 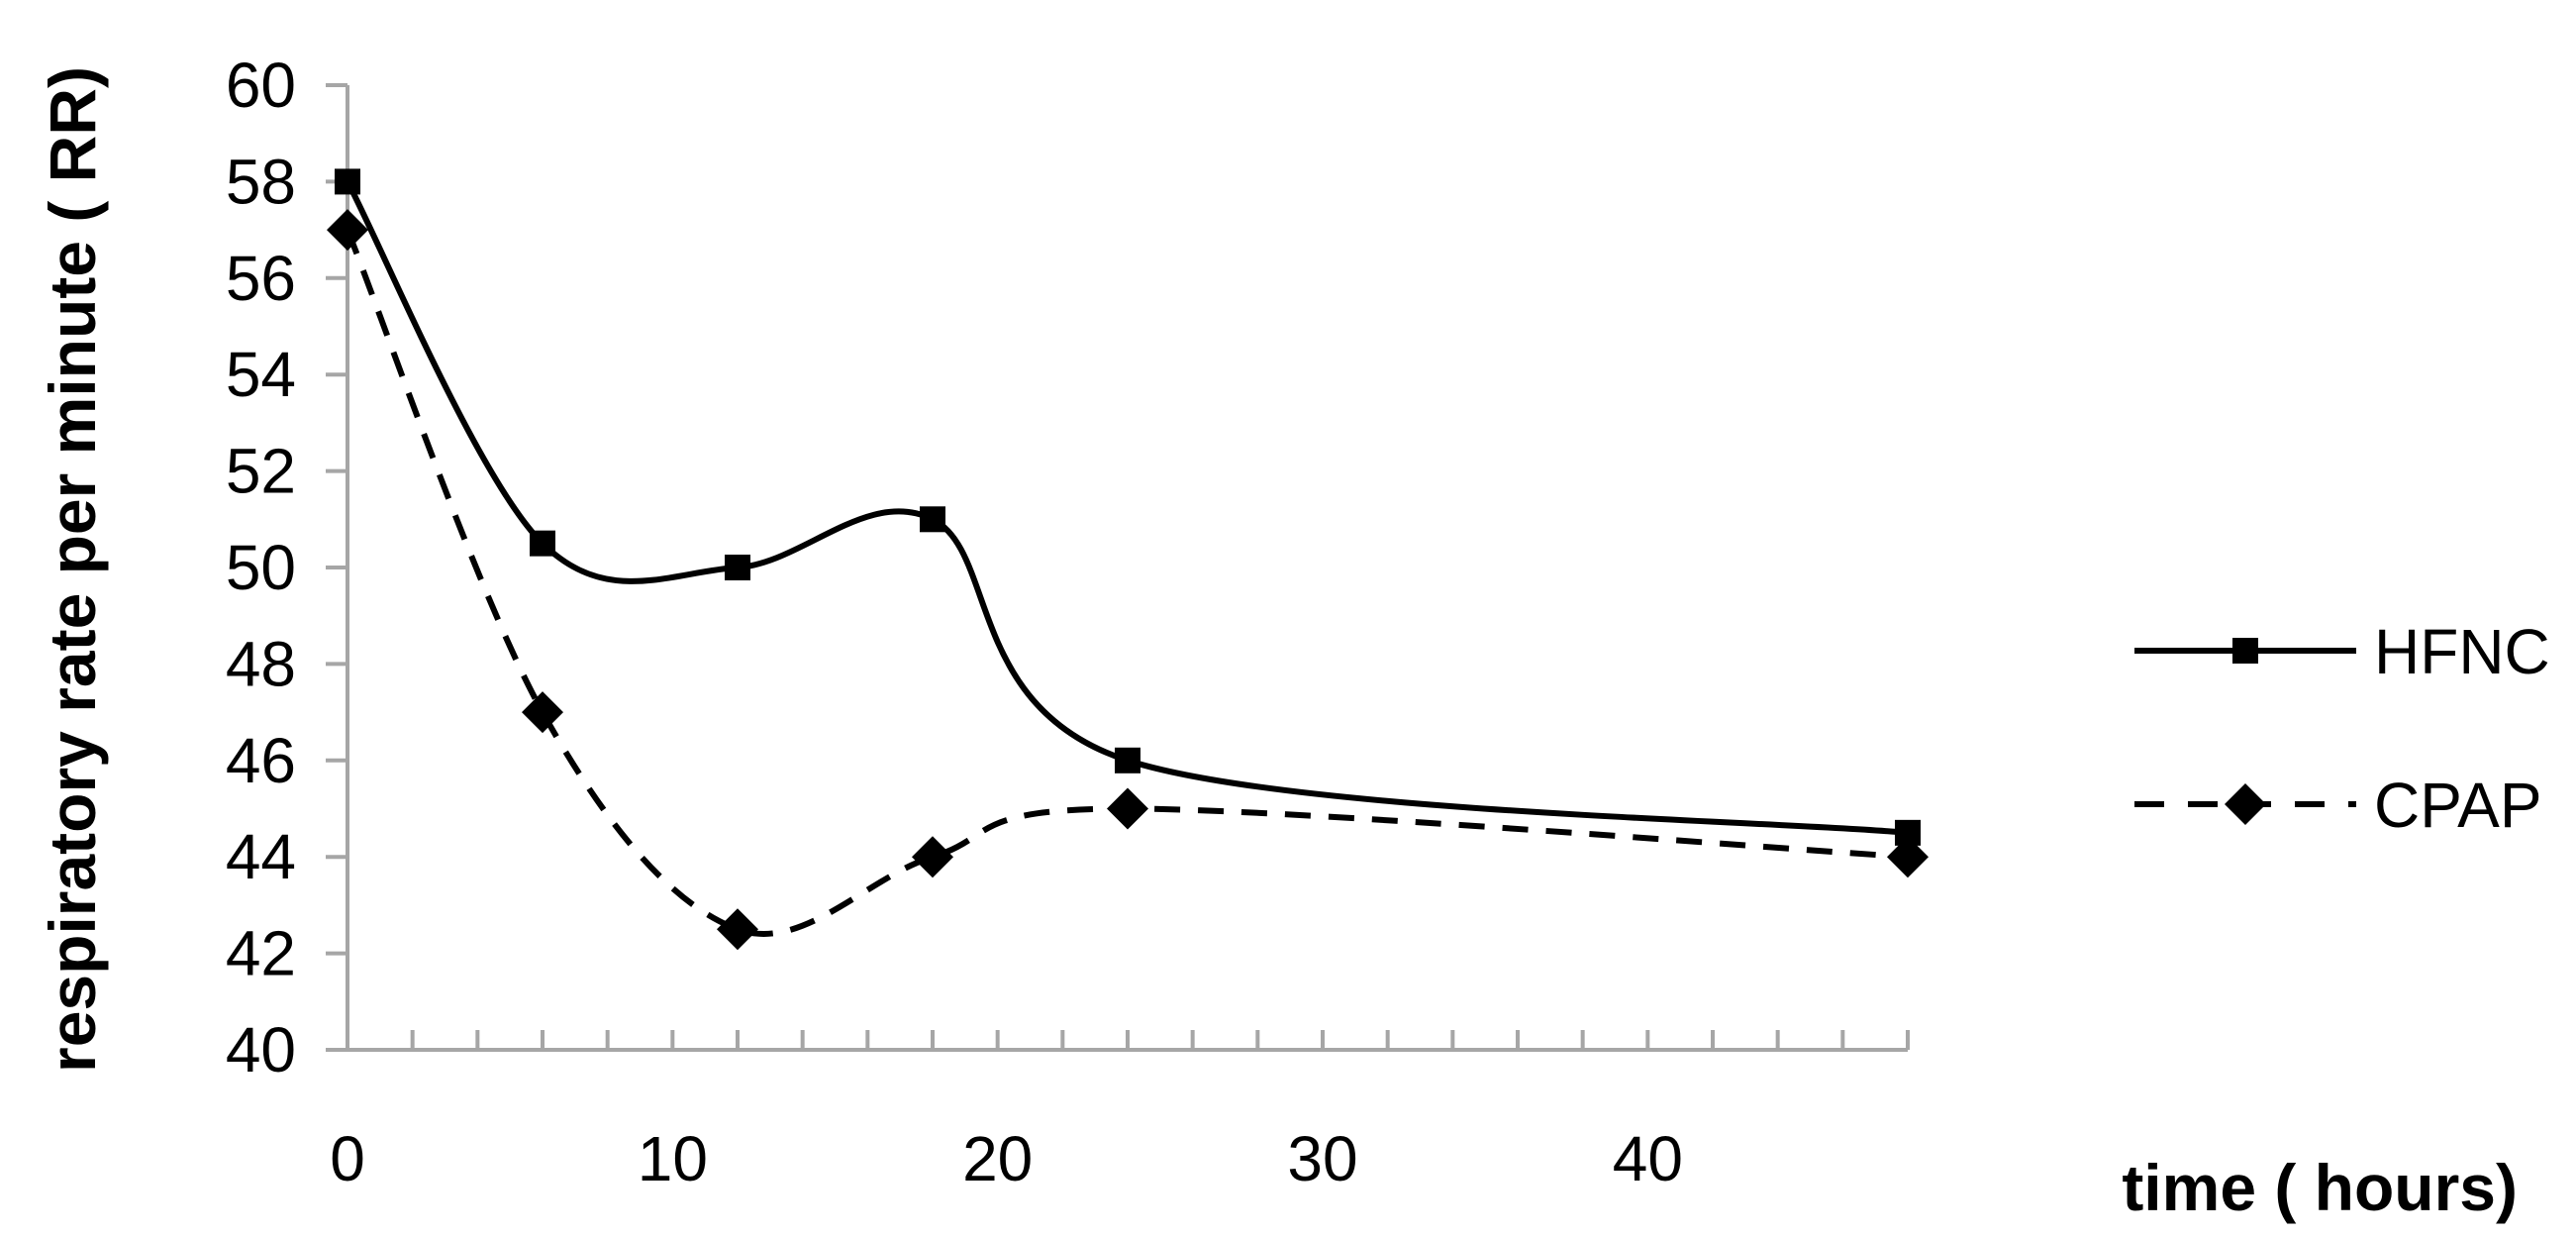 I want to click on x-tick-label: 10, so click(x=673, y=1158).